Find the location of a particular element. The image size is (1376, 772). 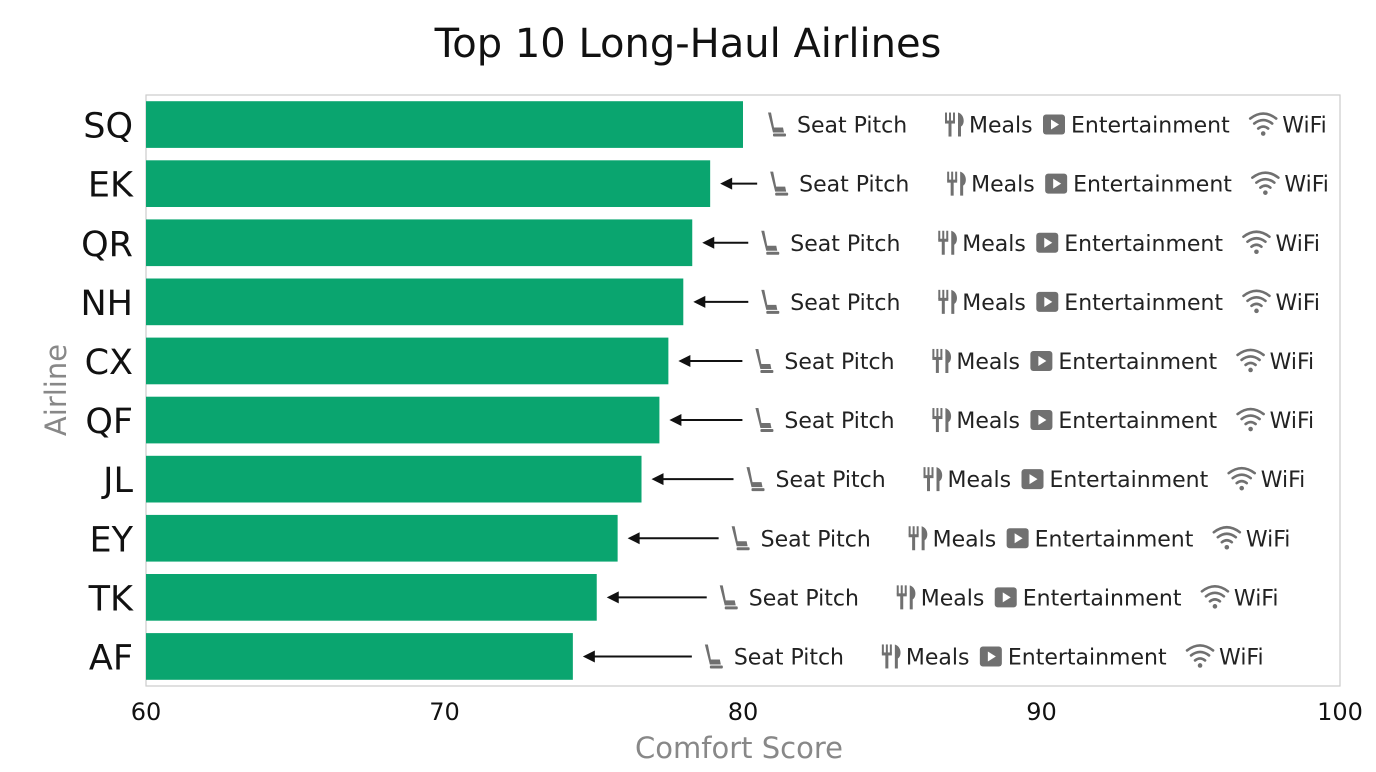

category-label: QR is located at coordinates (107, 245).